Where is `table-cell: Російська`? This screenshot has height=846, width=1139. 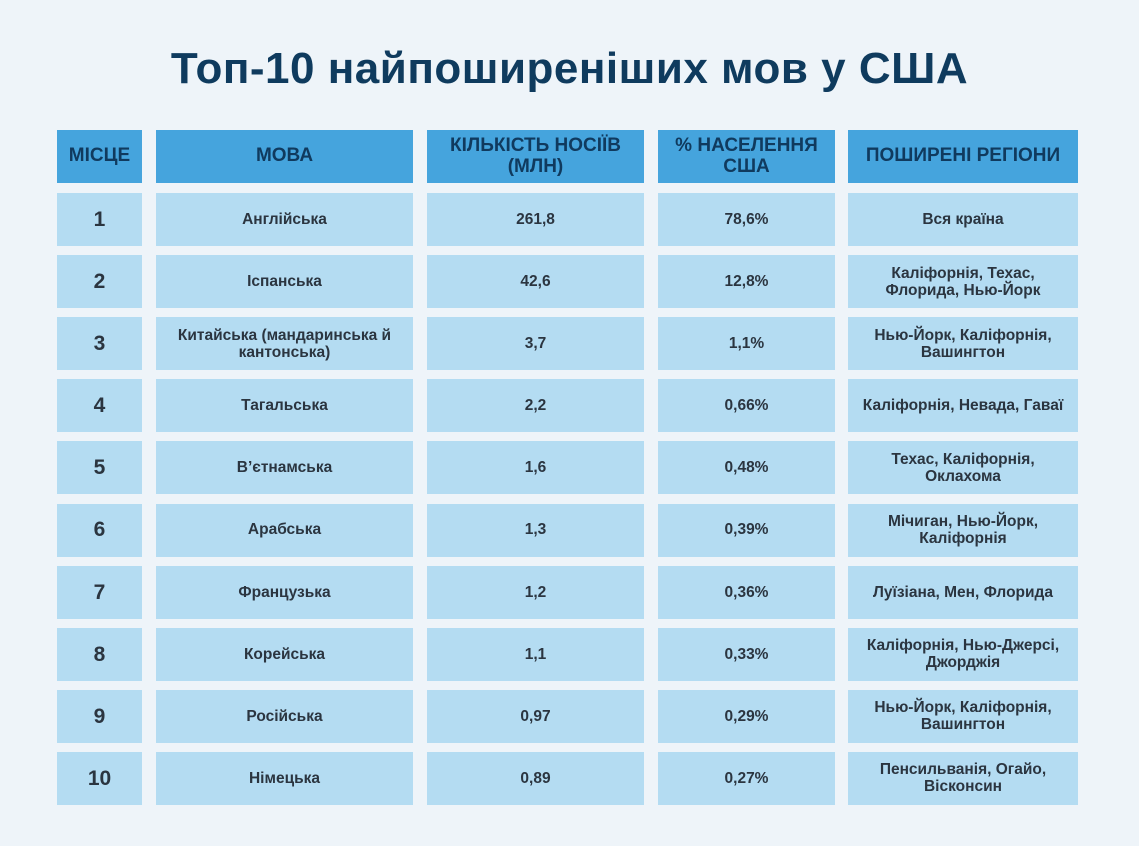
table-cell: Російська is located at coordinates (284, 716).